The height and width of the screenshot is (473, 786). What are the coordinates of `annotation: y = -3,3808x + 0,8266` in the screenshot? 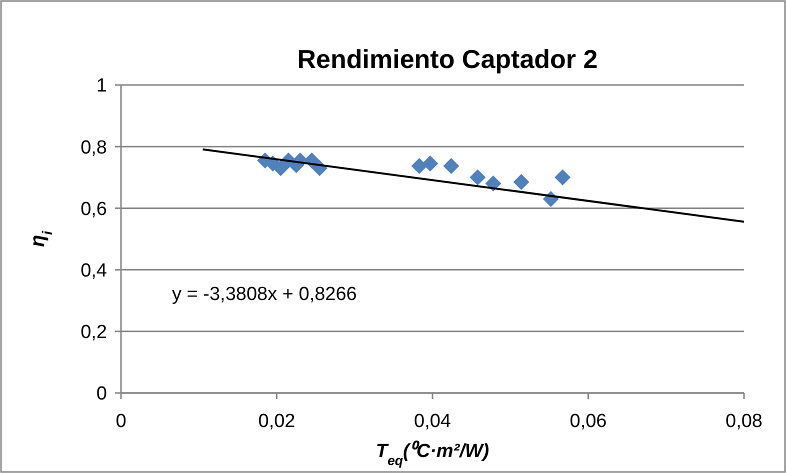 It's located at (264, 294).